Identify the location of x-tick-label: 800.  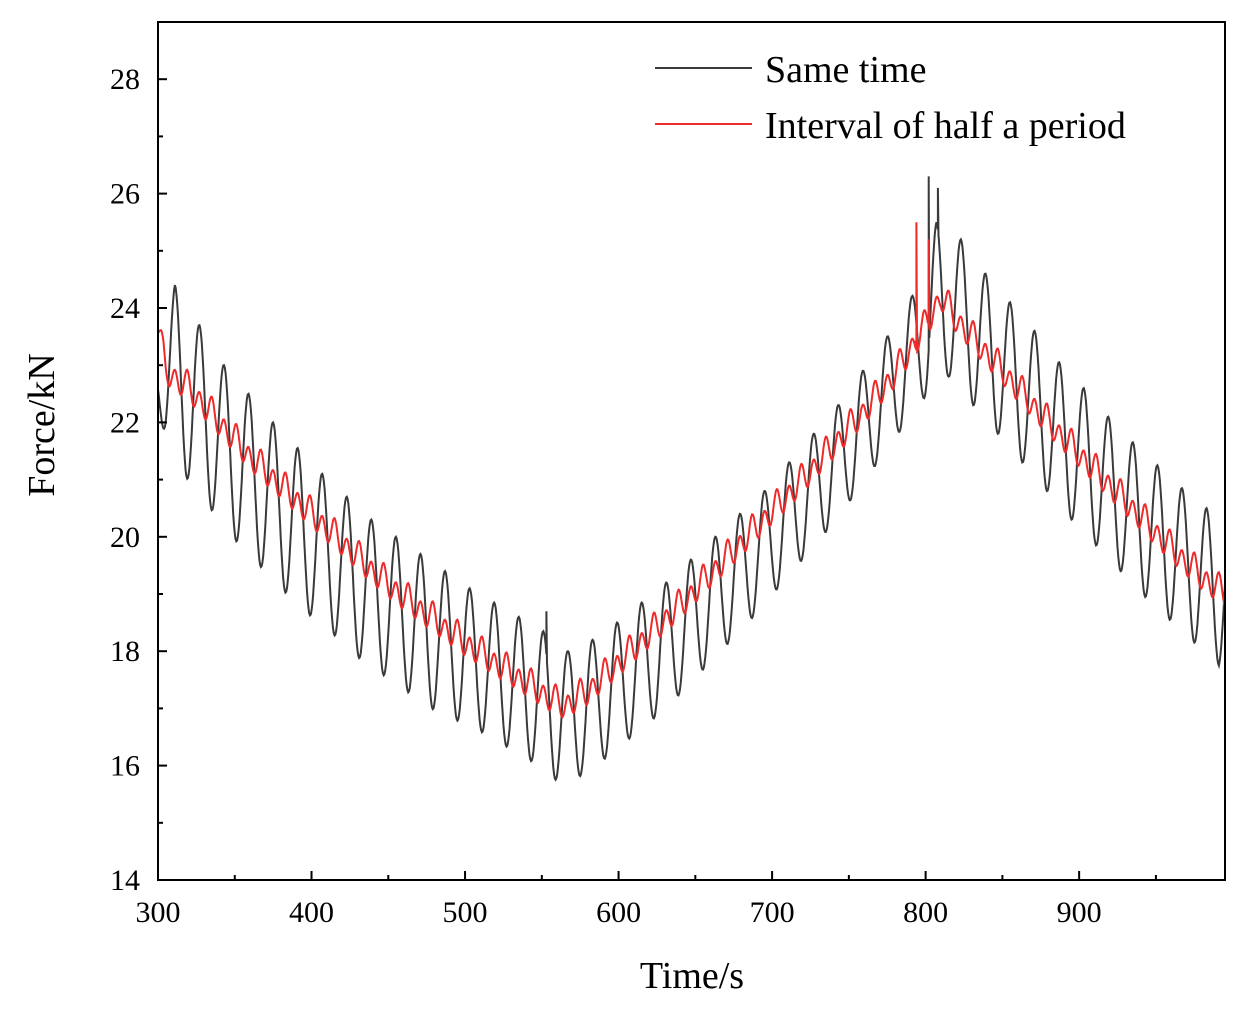
(925, 912).